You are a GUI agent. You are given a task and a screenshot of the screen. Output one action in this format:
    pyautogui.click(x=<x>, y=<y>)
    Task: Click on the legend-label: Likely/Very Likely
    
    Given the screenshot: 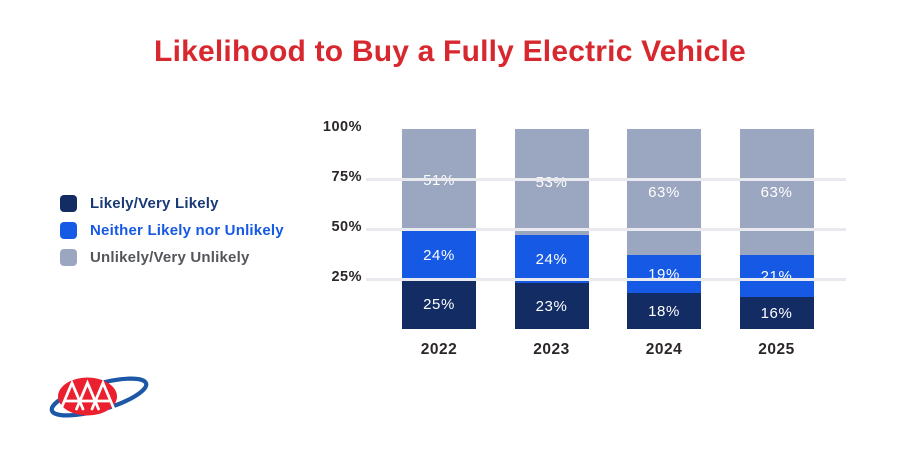 What is the action you would take?
    pyautogui.click(x=154, y=203)
    